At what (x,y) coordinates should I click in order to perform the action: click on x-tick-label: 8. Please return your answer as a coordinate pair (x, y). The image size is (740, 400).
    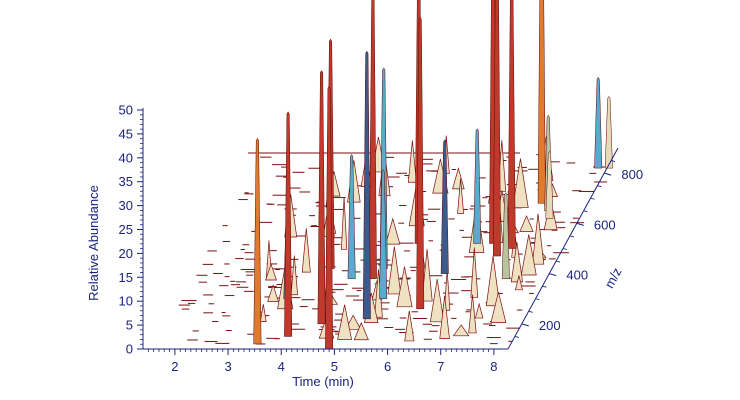
    Looking at the image, I should click on (493, 366).